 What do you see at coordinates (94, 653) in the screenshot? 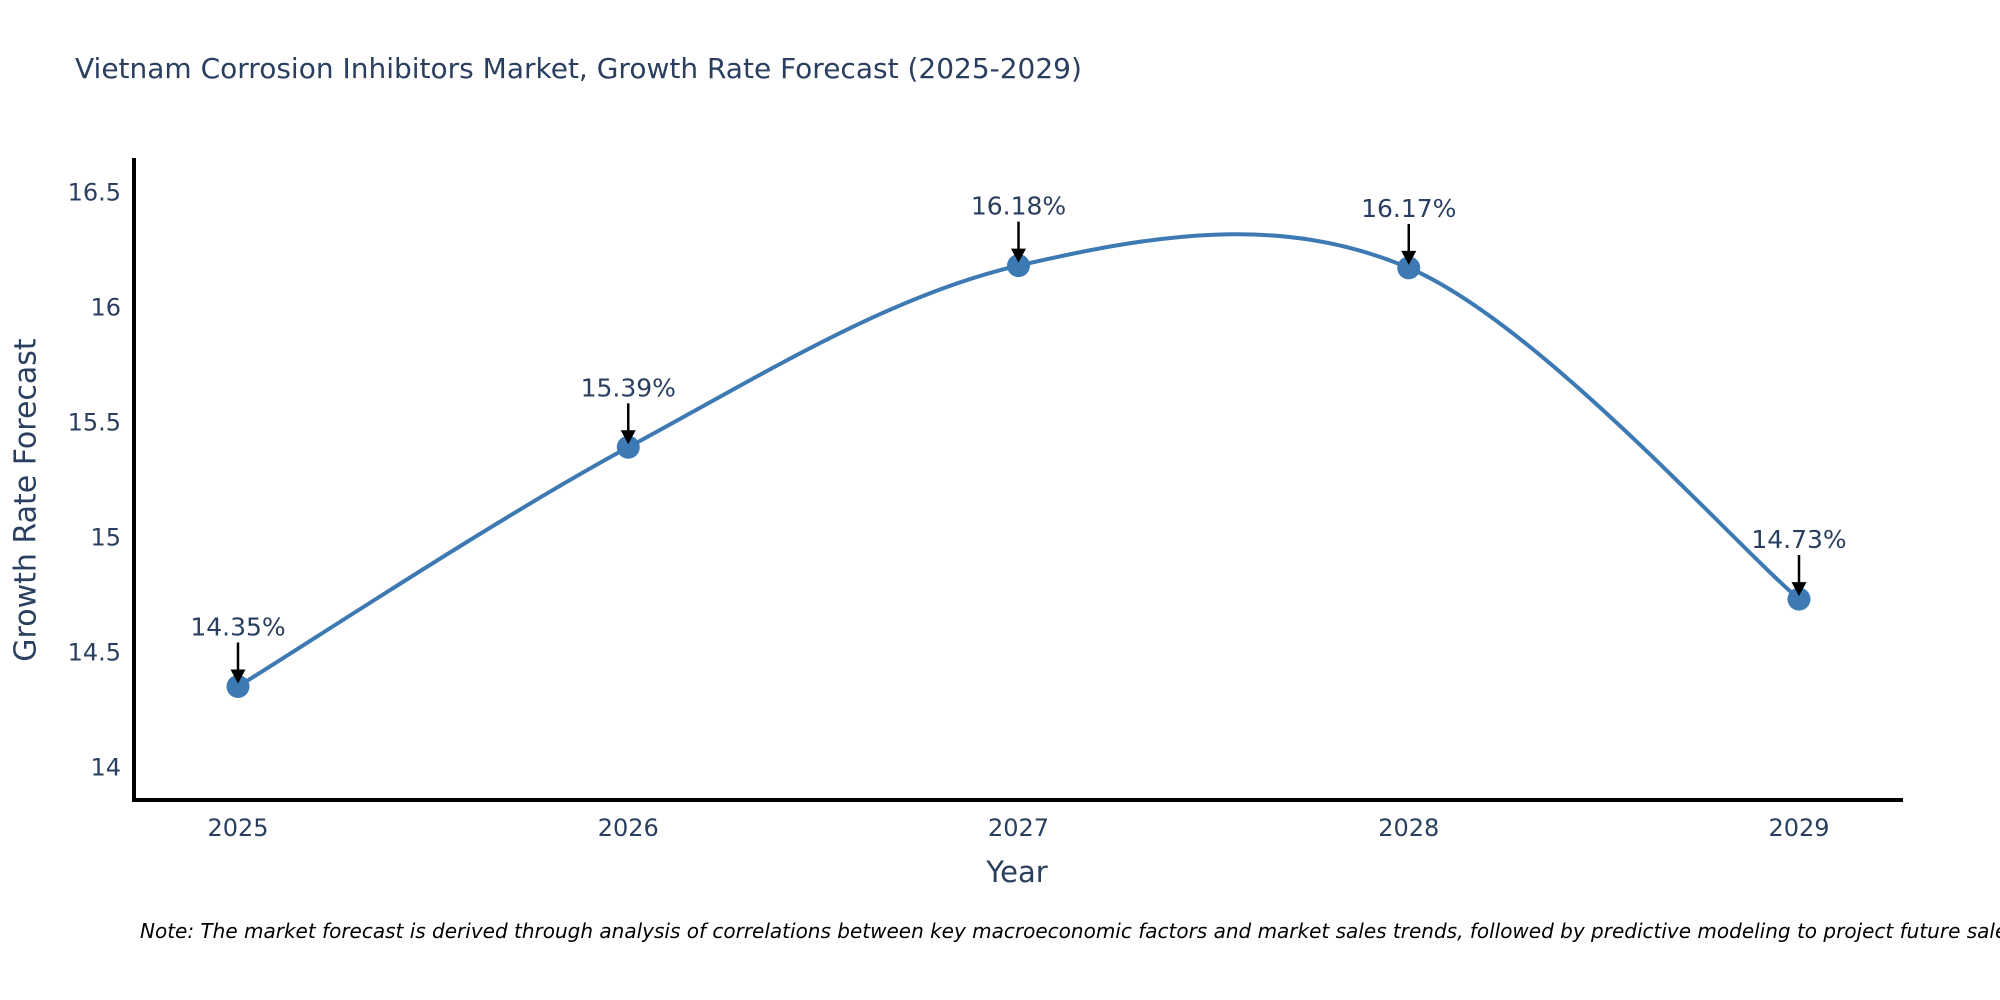
I see `y-tick-label: 14.5` at bounding box center [94, 653].